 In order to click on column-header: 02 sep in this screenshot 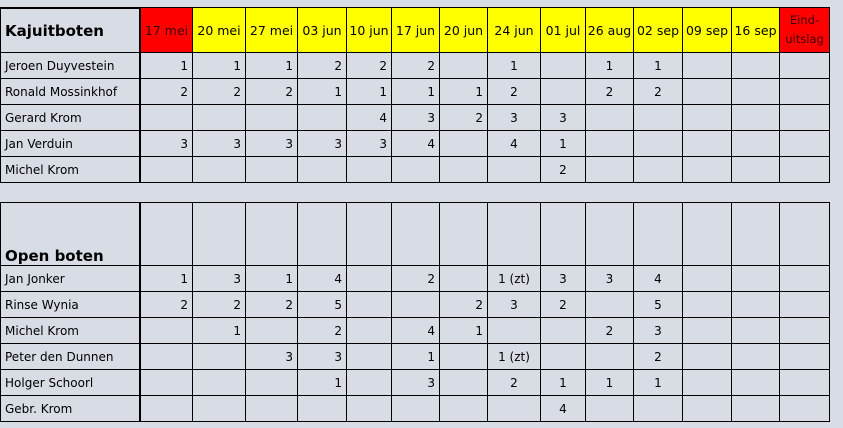, I will do `click(658, 30)`.